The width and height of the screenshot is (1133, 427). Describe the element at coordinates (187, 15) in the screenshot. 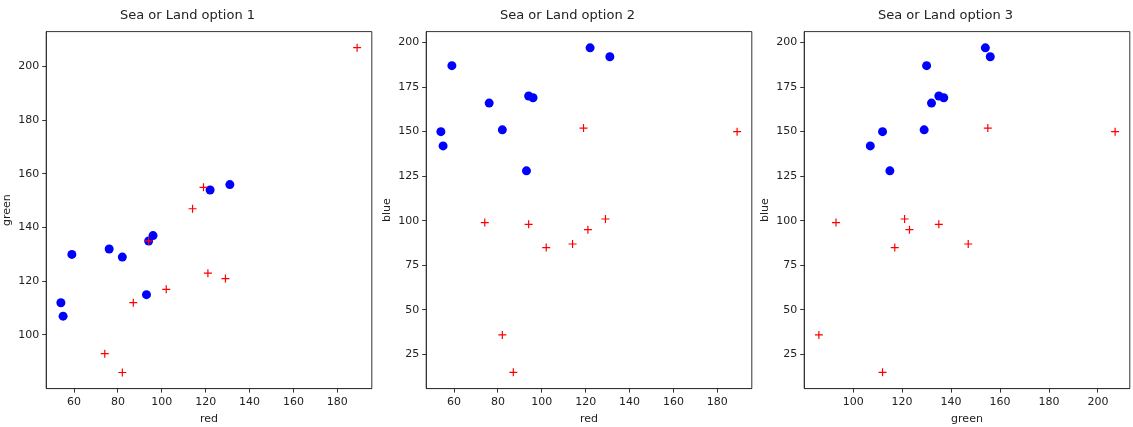

I see `chart-title: Sea or Land option 1` at that location.